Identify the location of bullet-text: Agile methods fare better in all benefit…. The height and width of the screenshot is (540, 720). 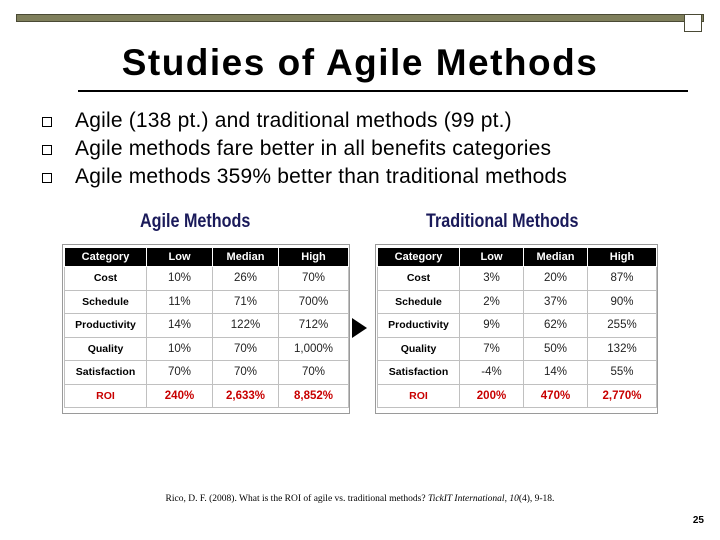
(313, 148).